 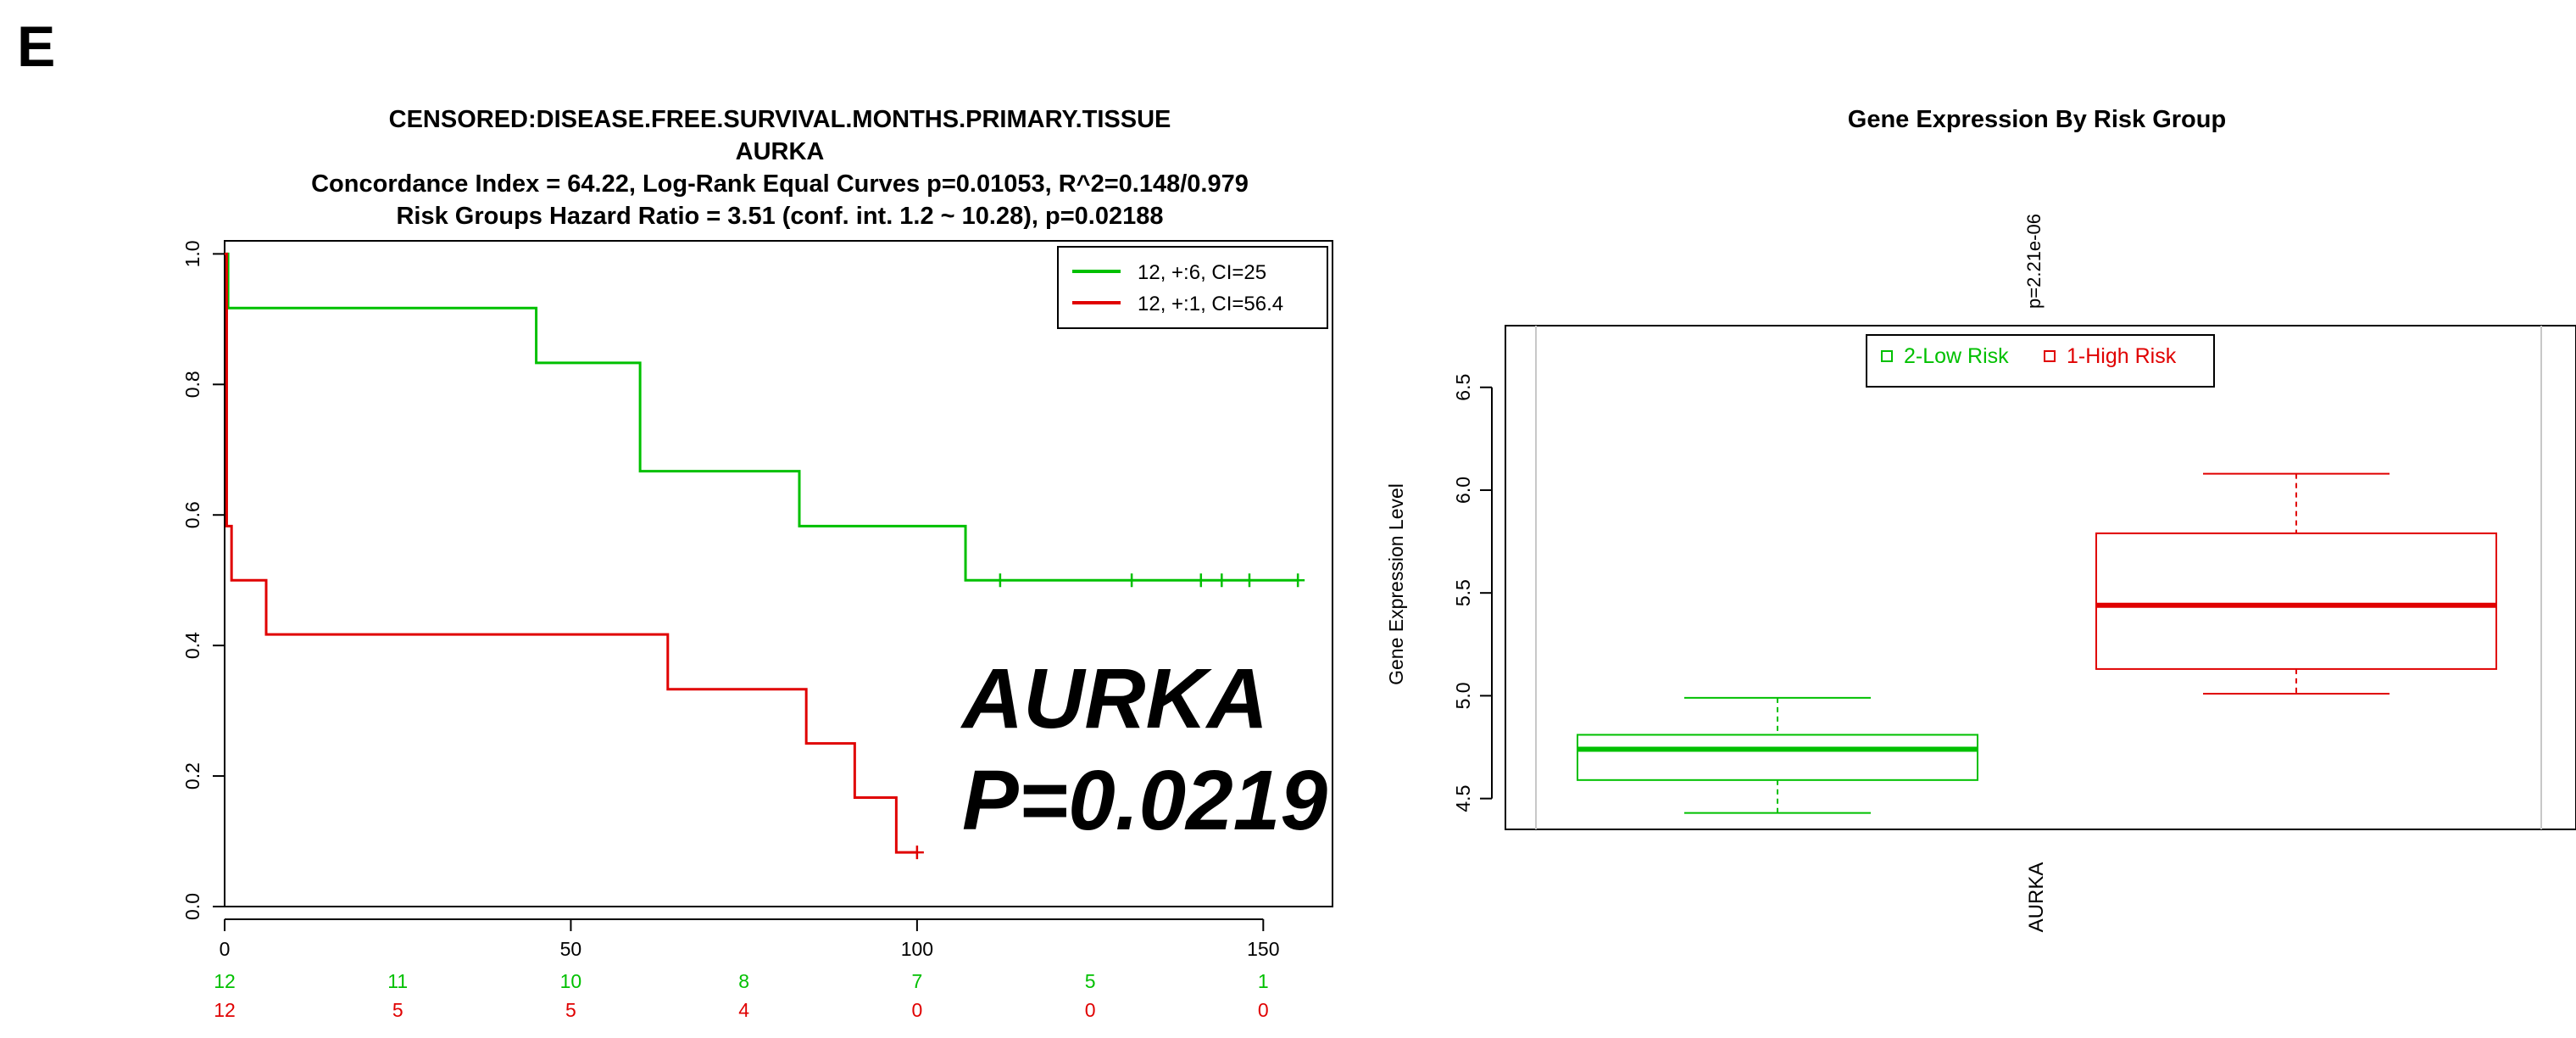 What do you see at coordinates (916, 981) in the screenshot?
I see `km-risk-value: 7` at bounding box center [916, 981].